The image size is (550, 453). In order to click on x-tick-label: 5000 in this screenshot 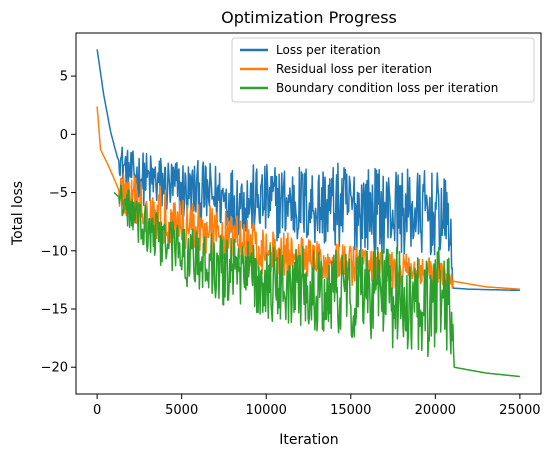, I will do `click(181, 410)`.